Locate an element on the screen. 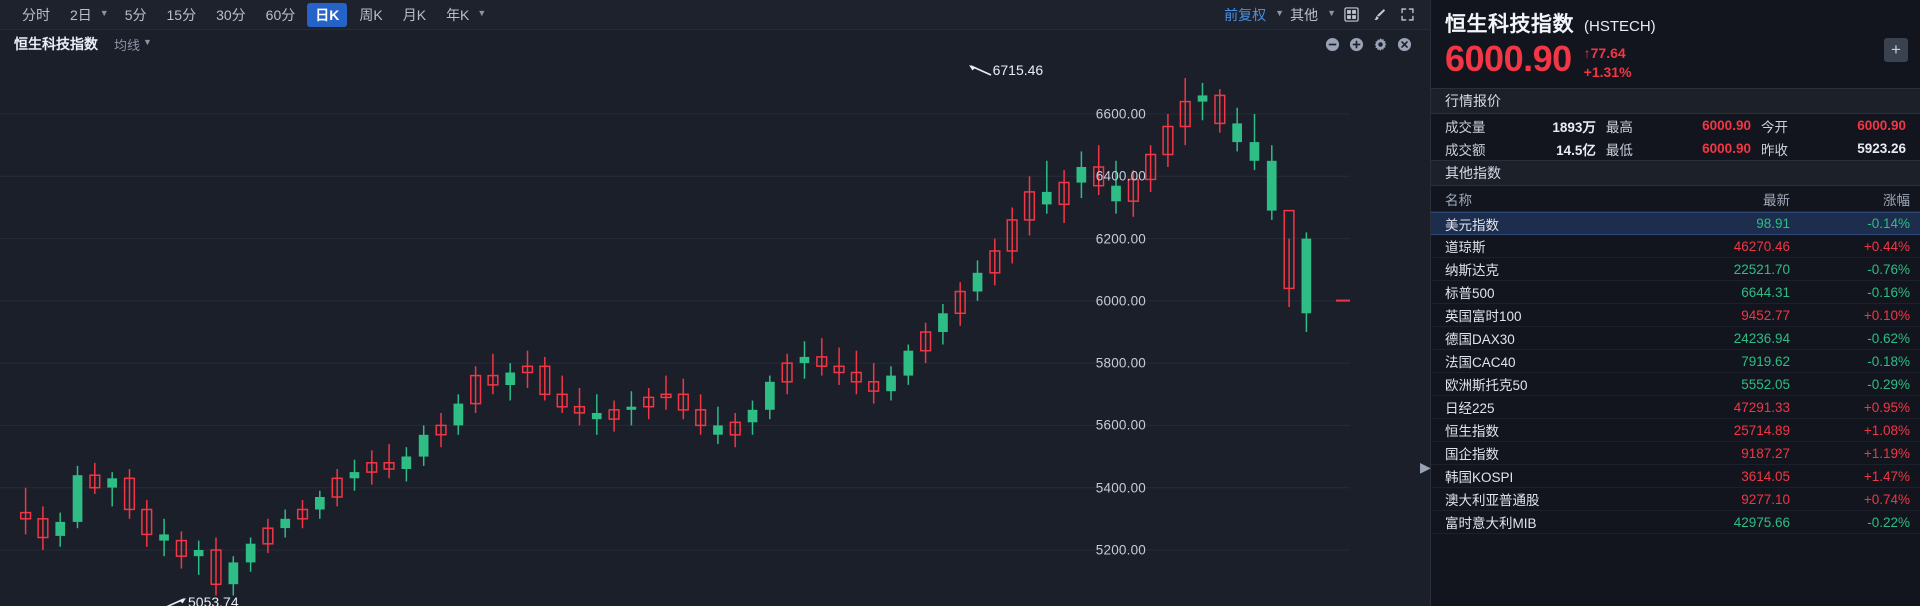  index-last: 3614.05 is located at coordinates (1765, 476).